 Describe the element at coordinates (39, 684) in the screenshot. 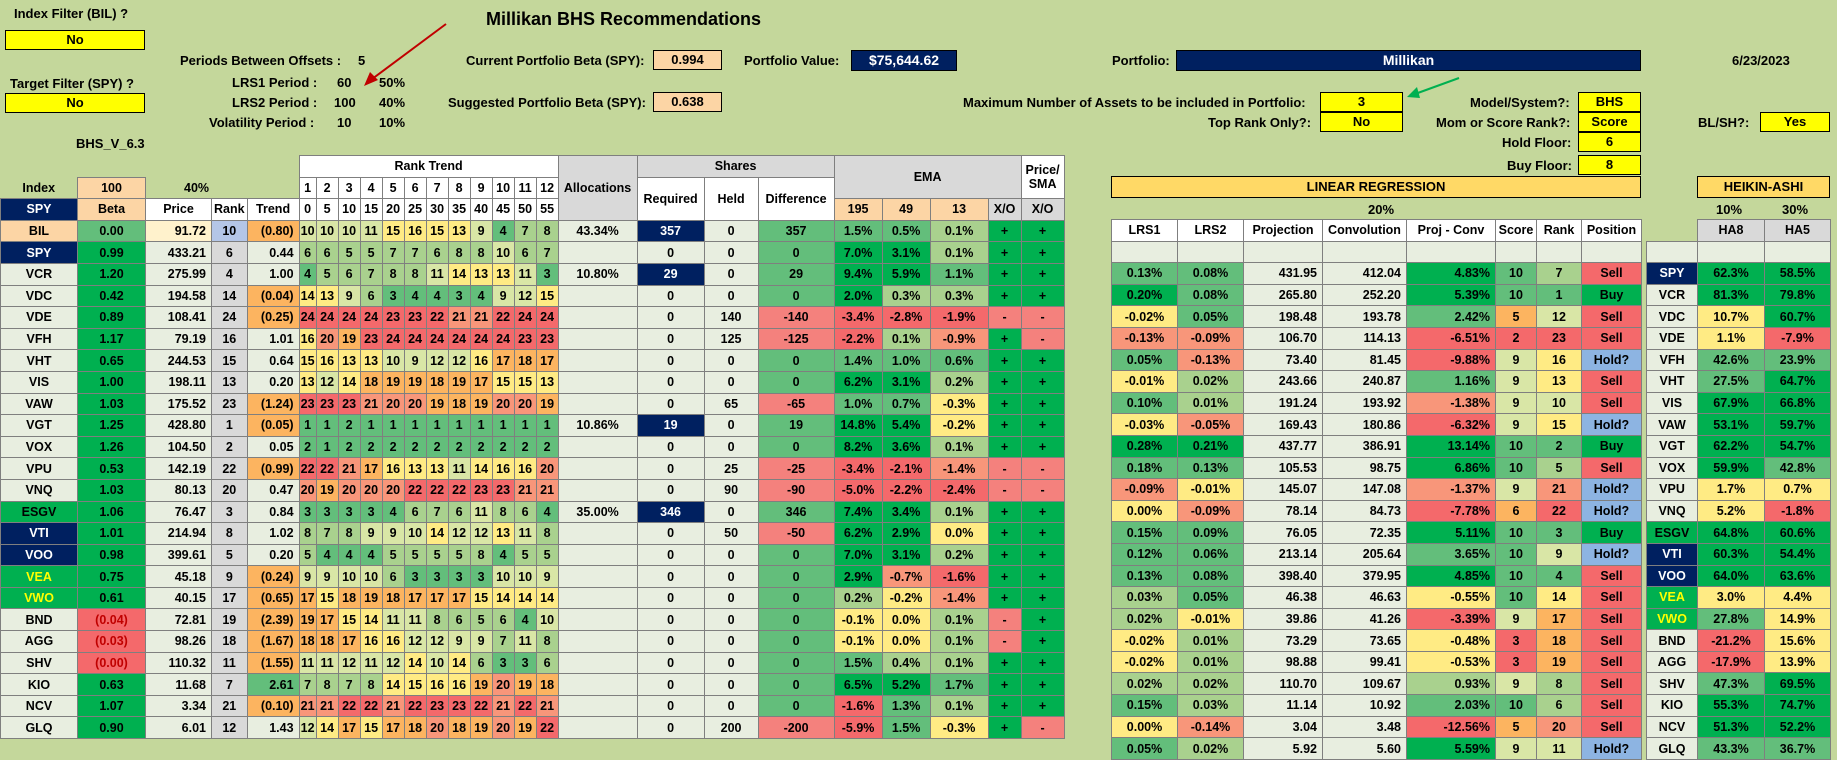

I see `ticker-cell: KIO` at that location.